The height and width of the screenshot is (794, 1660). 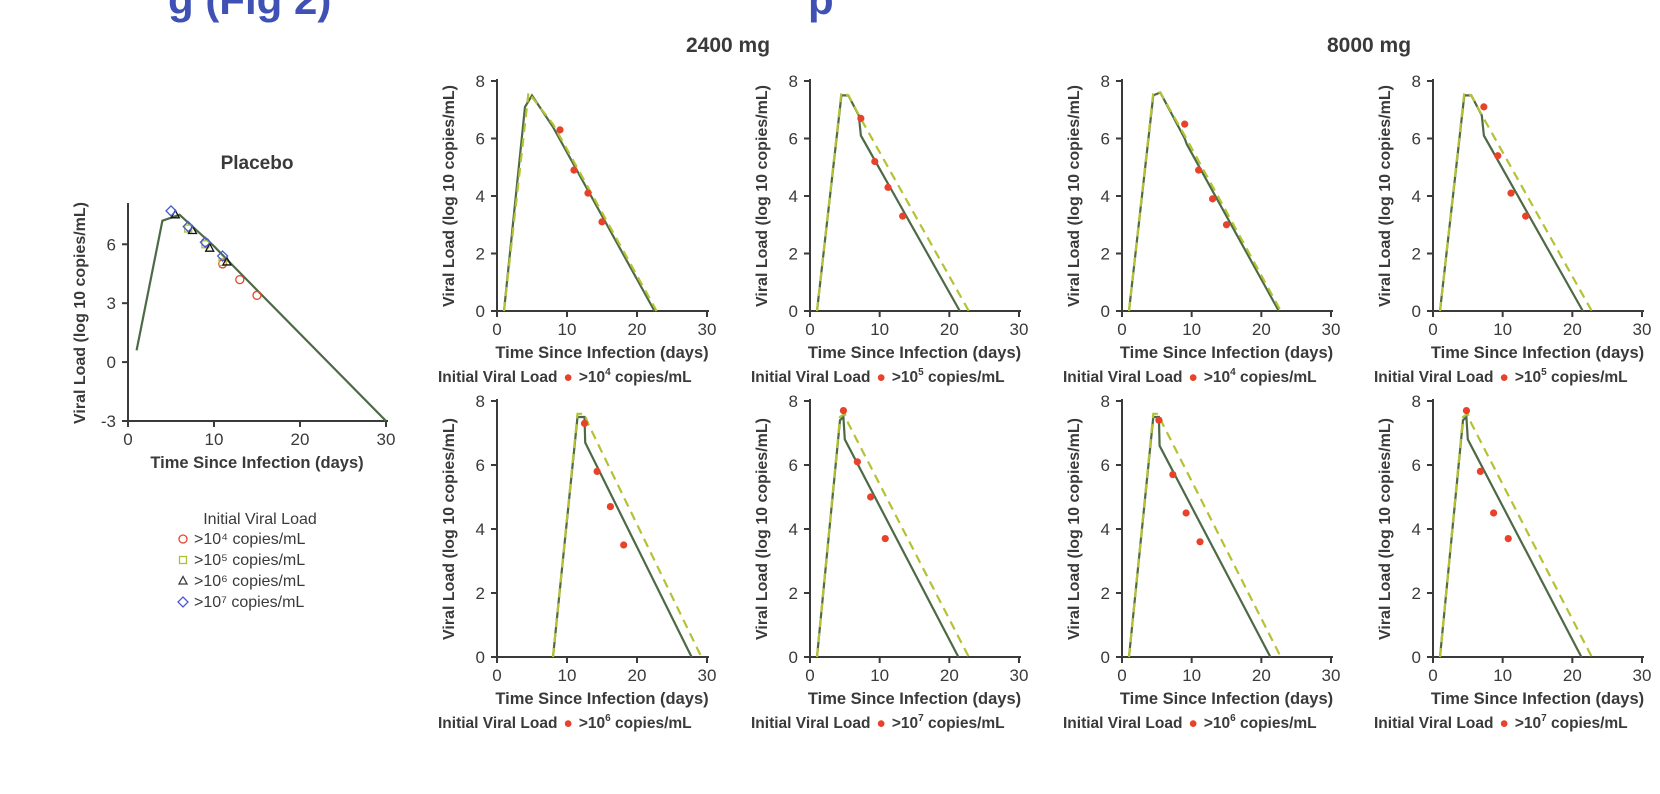 I want to click on model-line, so click(x=1199, y=536).